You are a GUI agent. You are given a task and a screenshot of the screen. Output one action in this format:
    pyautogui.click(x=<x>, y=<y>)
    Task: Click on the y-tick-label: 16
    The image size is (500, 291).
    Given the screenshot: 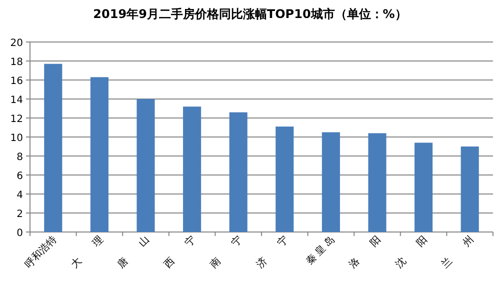 What is the action you would take?
    pyautogui.click(x=16, y=81)
    